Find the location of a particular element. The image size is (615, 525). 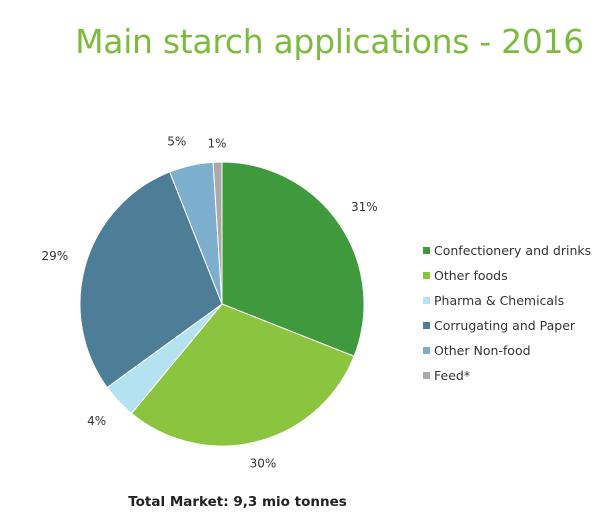

legend-item-corrugating: Corrugating and Paper is located at coordinates (507, 325).